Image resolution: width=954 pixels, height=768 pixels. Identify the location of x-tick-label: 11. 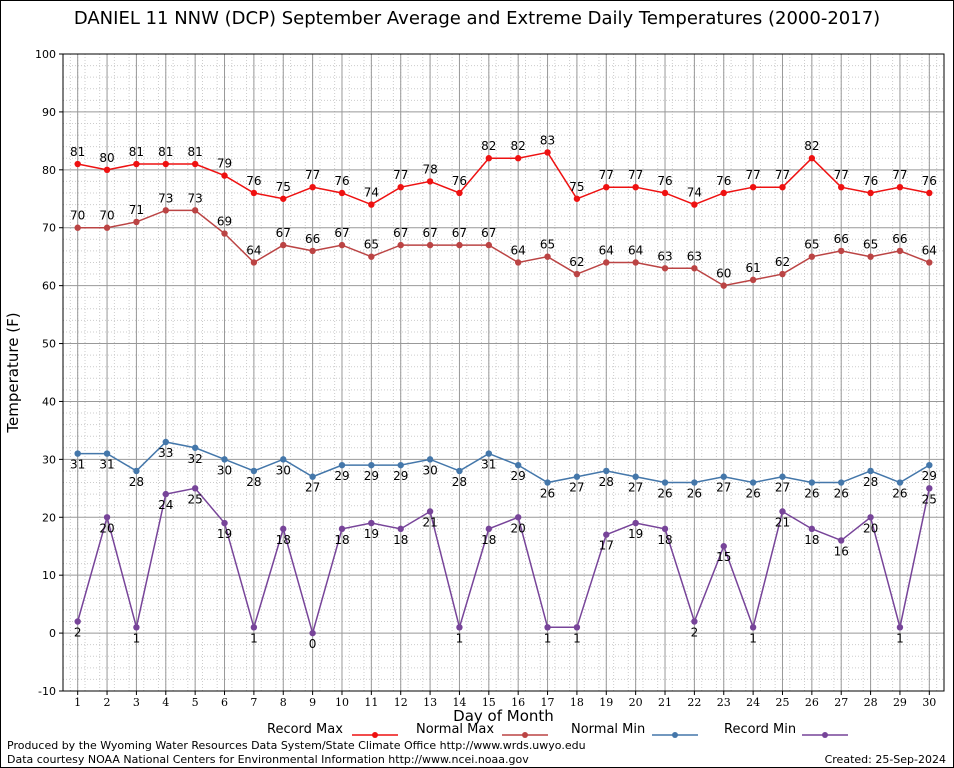
(371, 702).